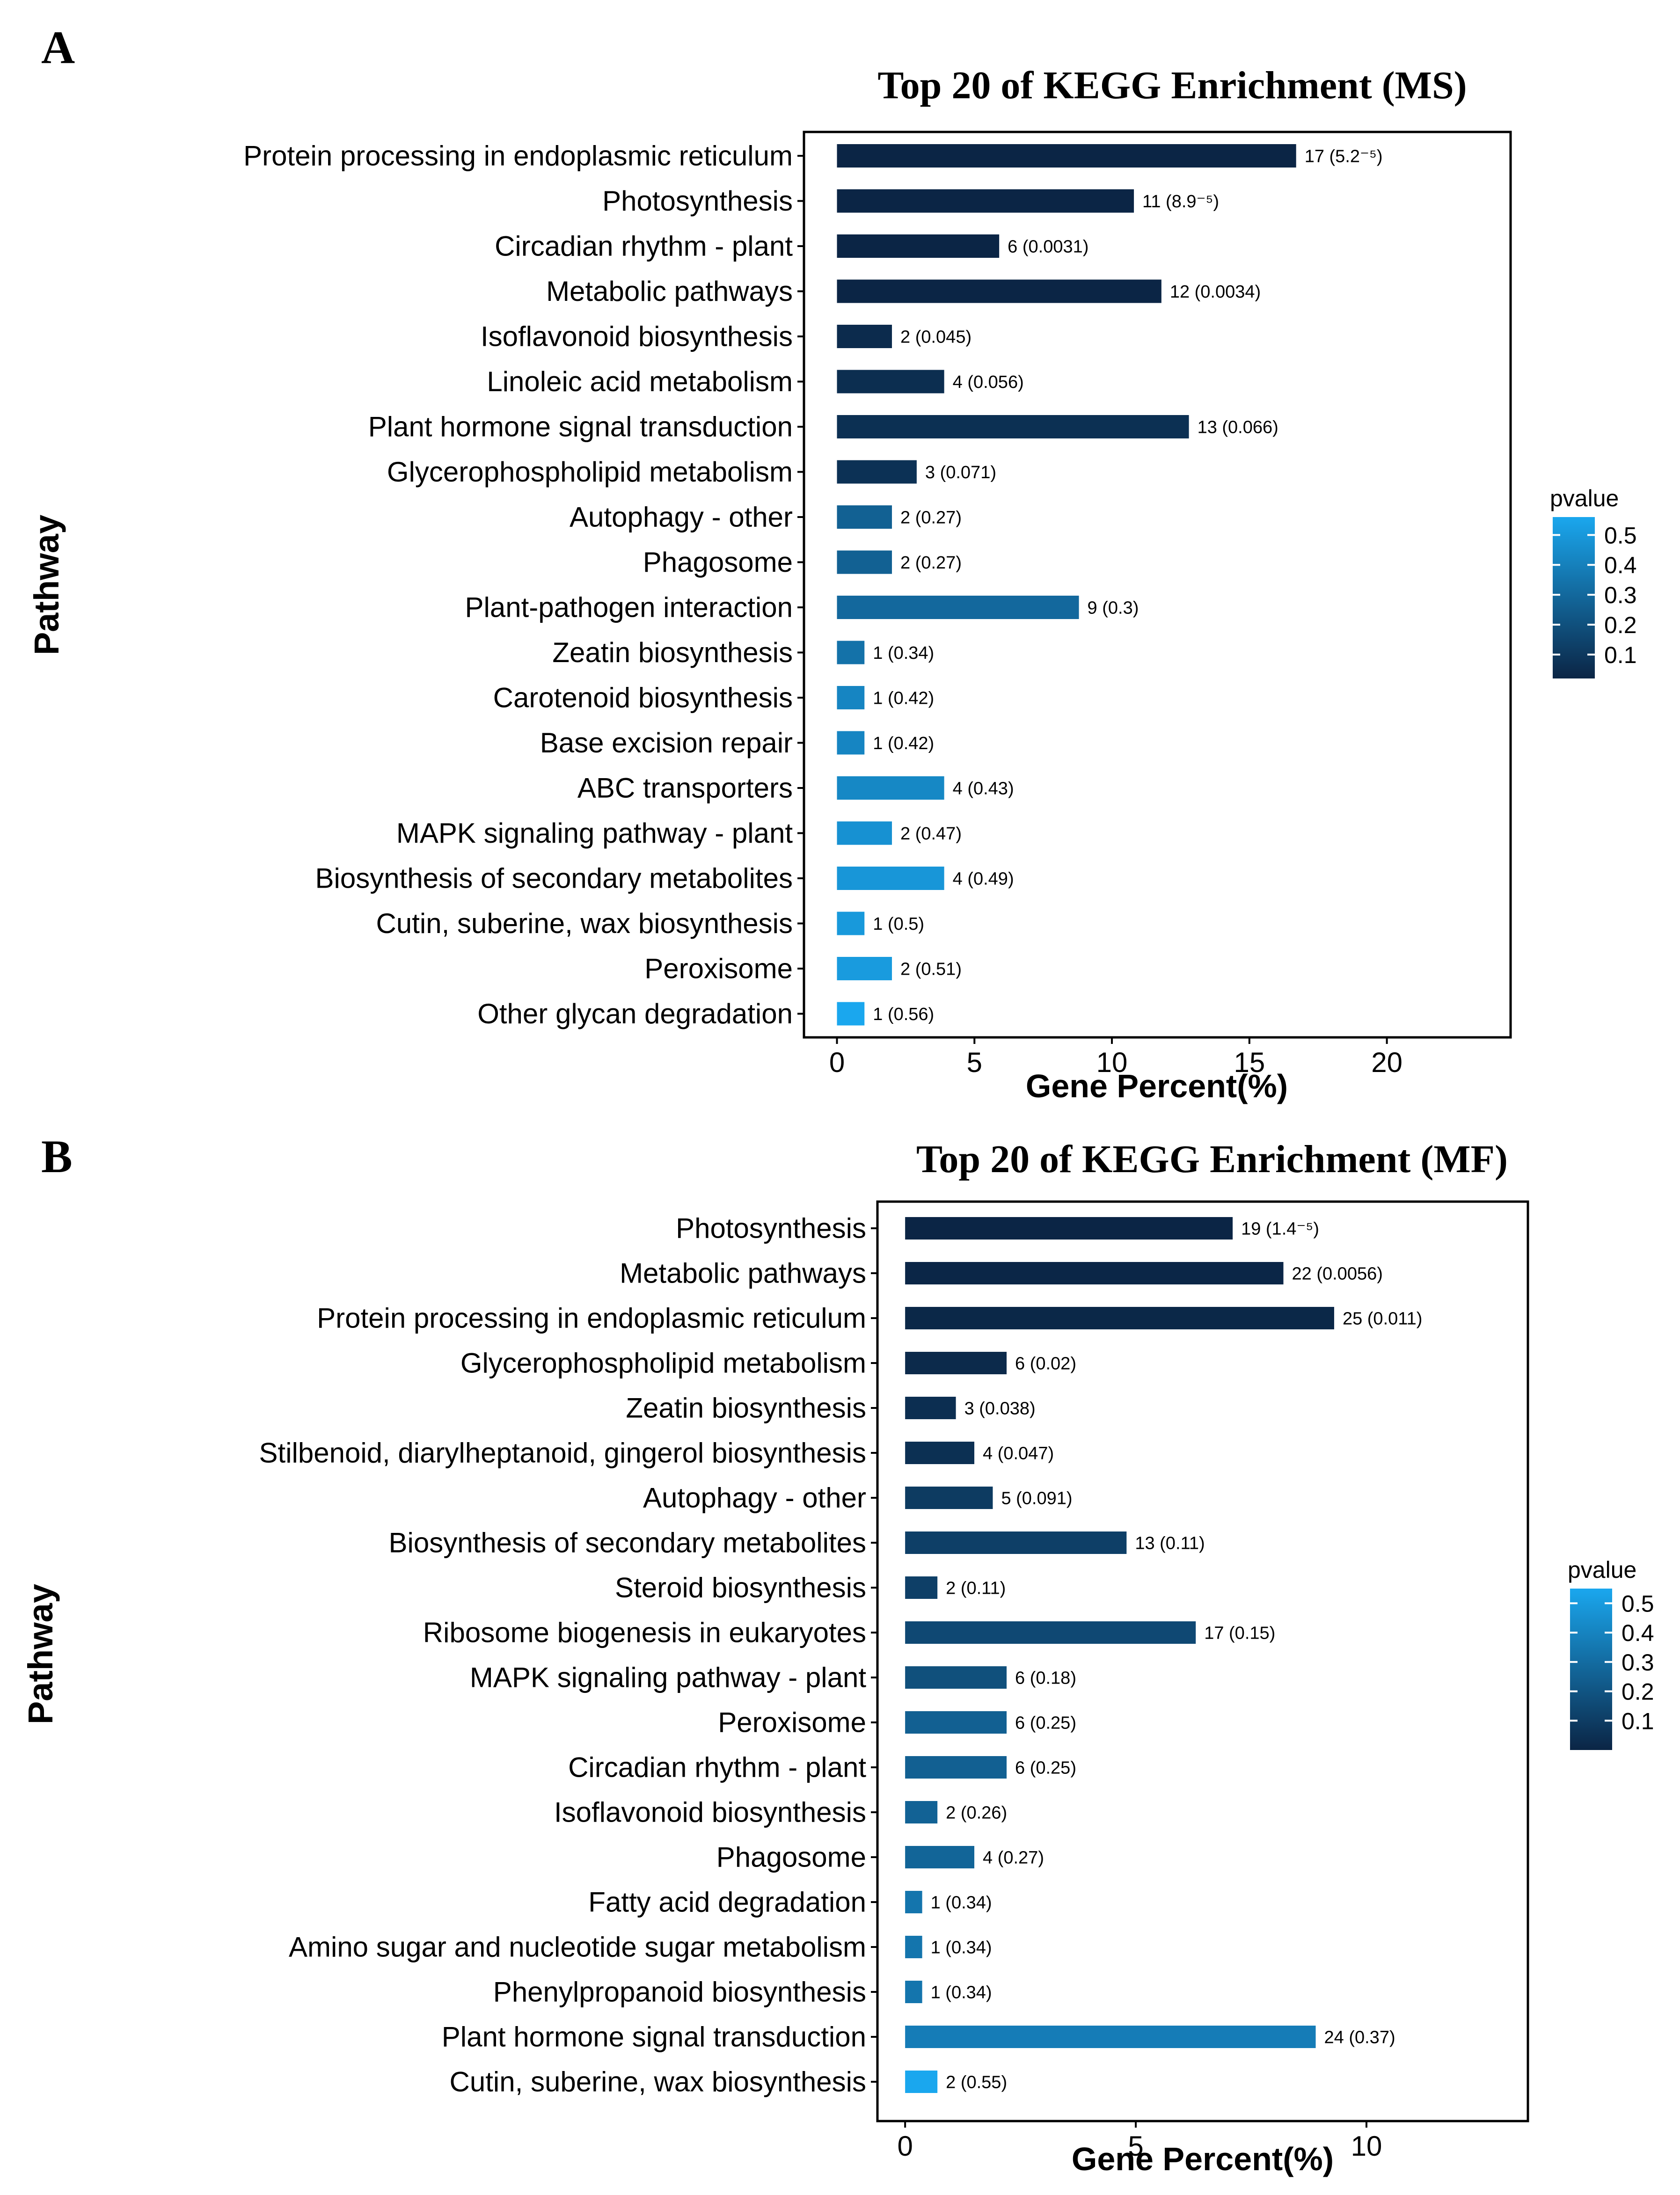 This screenshot has width=1680, height=2195. I want to click on x-axis-ticks: 0 5 10, so click(1139, 2141).